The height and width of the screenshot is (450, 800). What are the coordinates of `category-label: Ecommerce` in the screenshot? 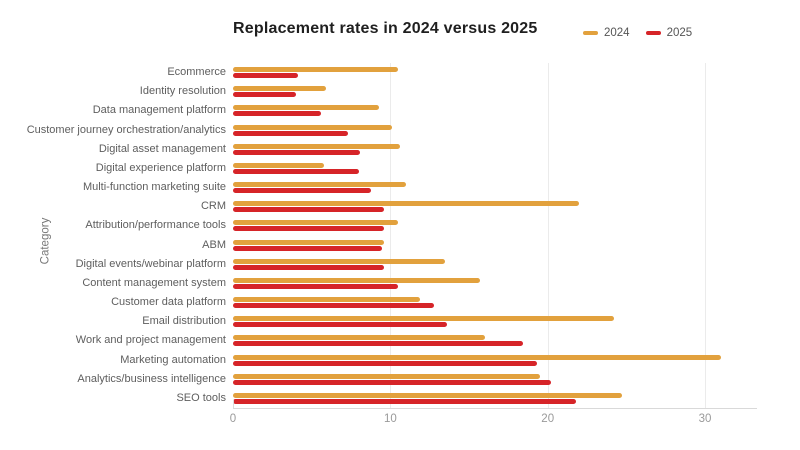 It's located at (196, 72).